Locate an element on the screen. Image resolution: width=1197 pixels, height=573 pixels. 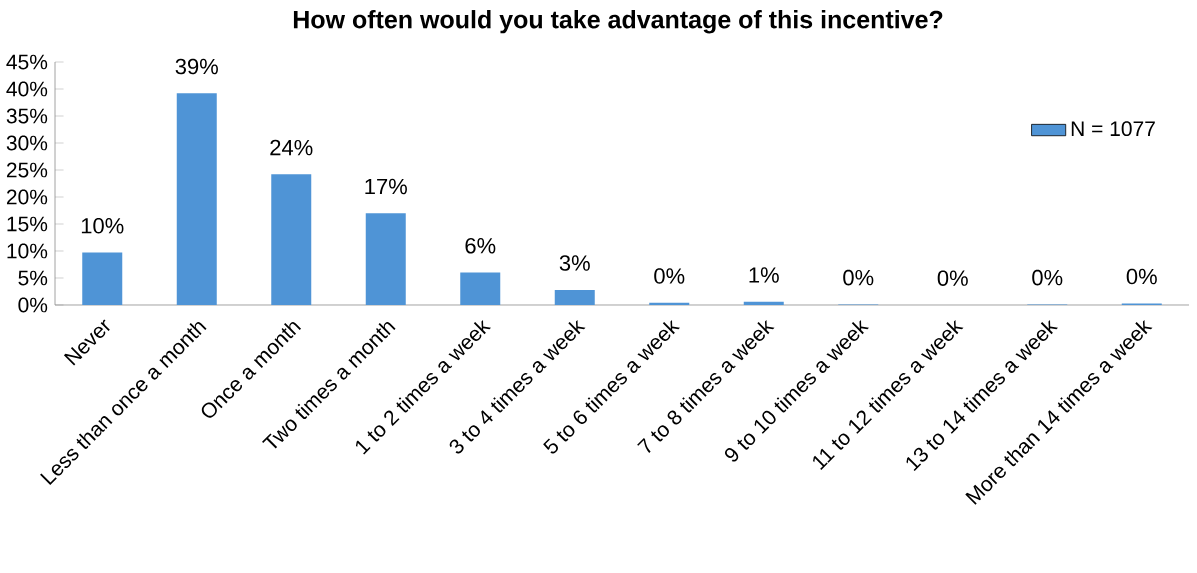
y-tick-label: 15% is located at coordinates (27, 224).